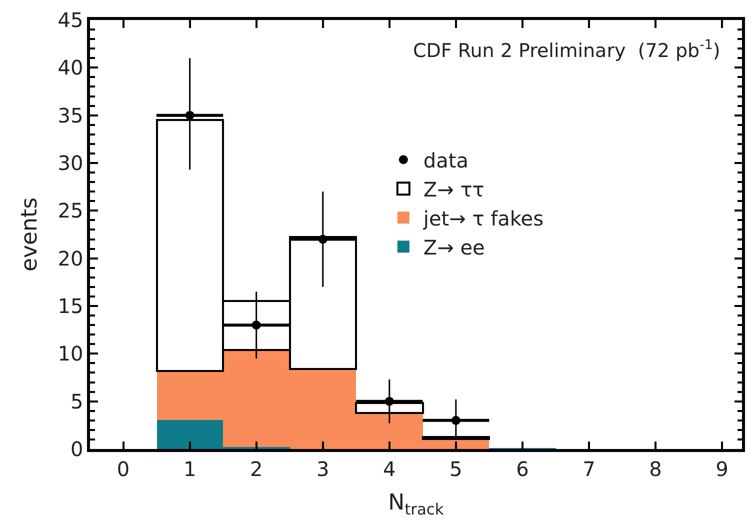 The image size is (753, 524). What do you see at coordinates (71, 163) in the screenshot?
I see `y-tick-label: 30` at bounding box center [71, 163].